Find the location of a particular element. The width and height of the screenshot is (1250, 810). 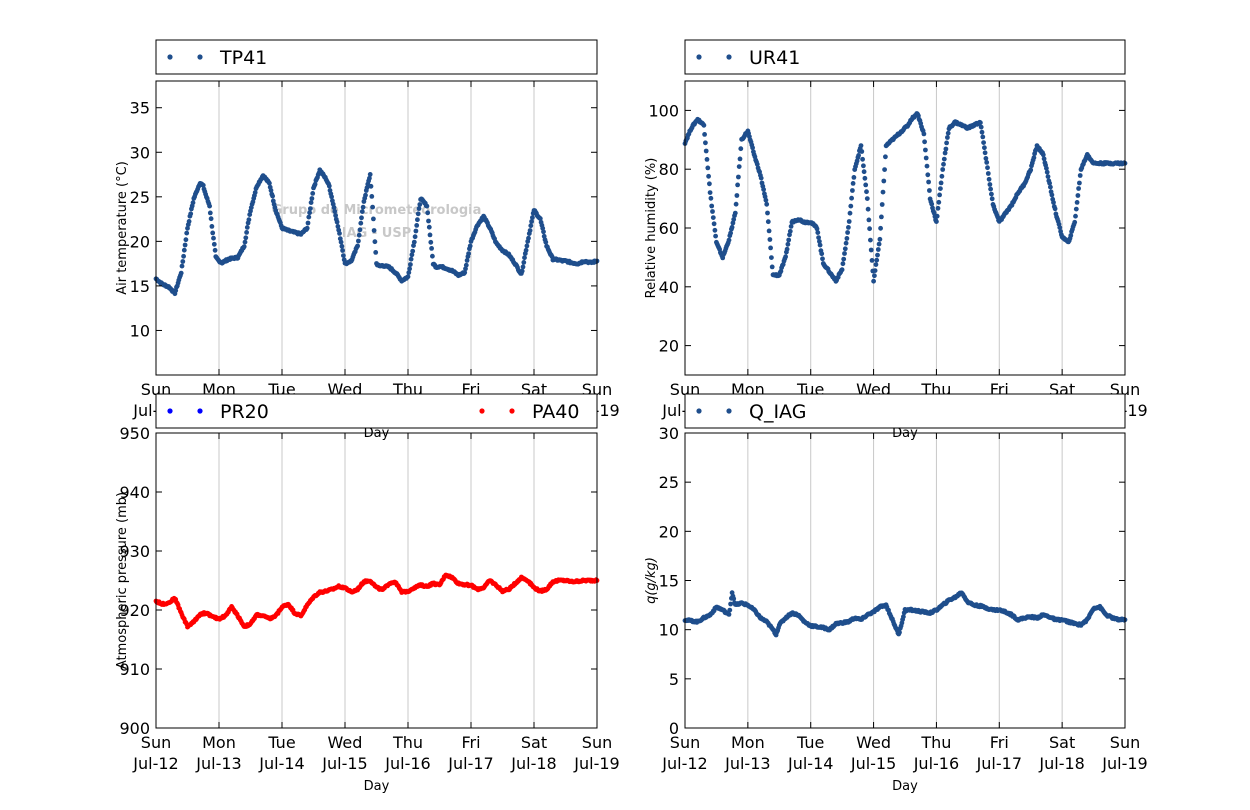

legend-label-PA40: PA40 is located at coordinates (555, 412).